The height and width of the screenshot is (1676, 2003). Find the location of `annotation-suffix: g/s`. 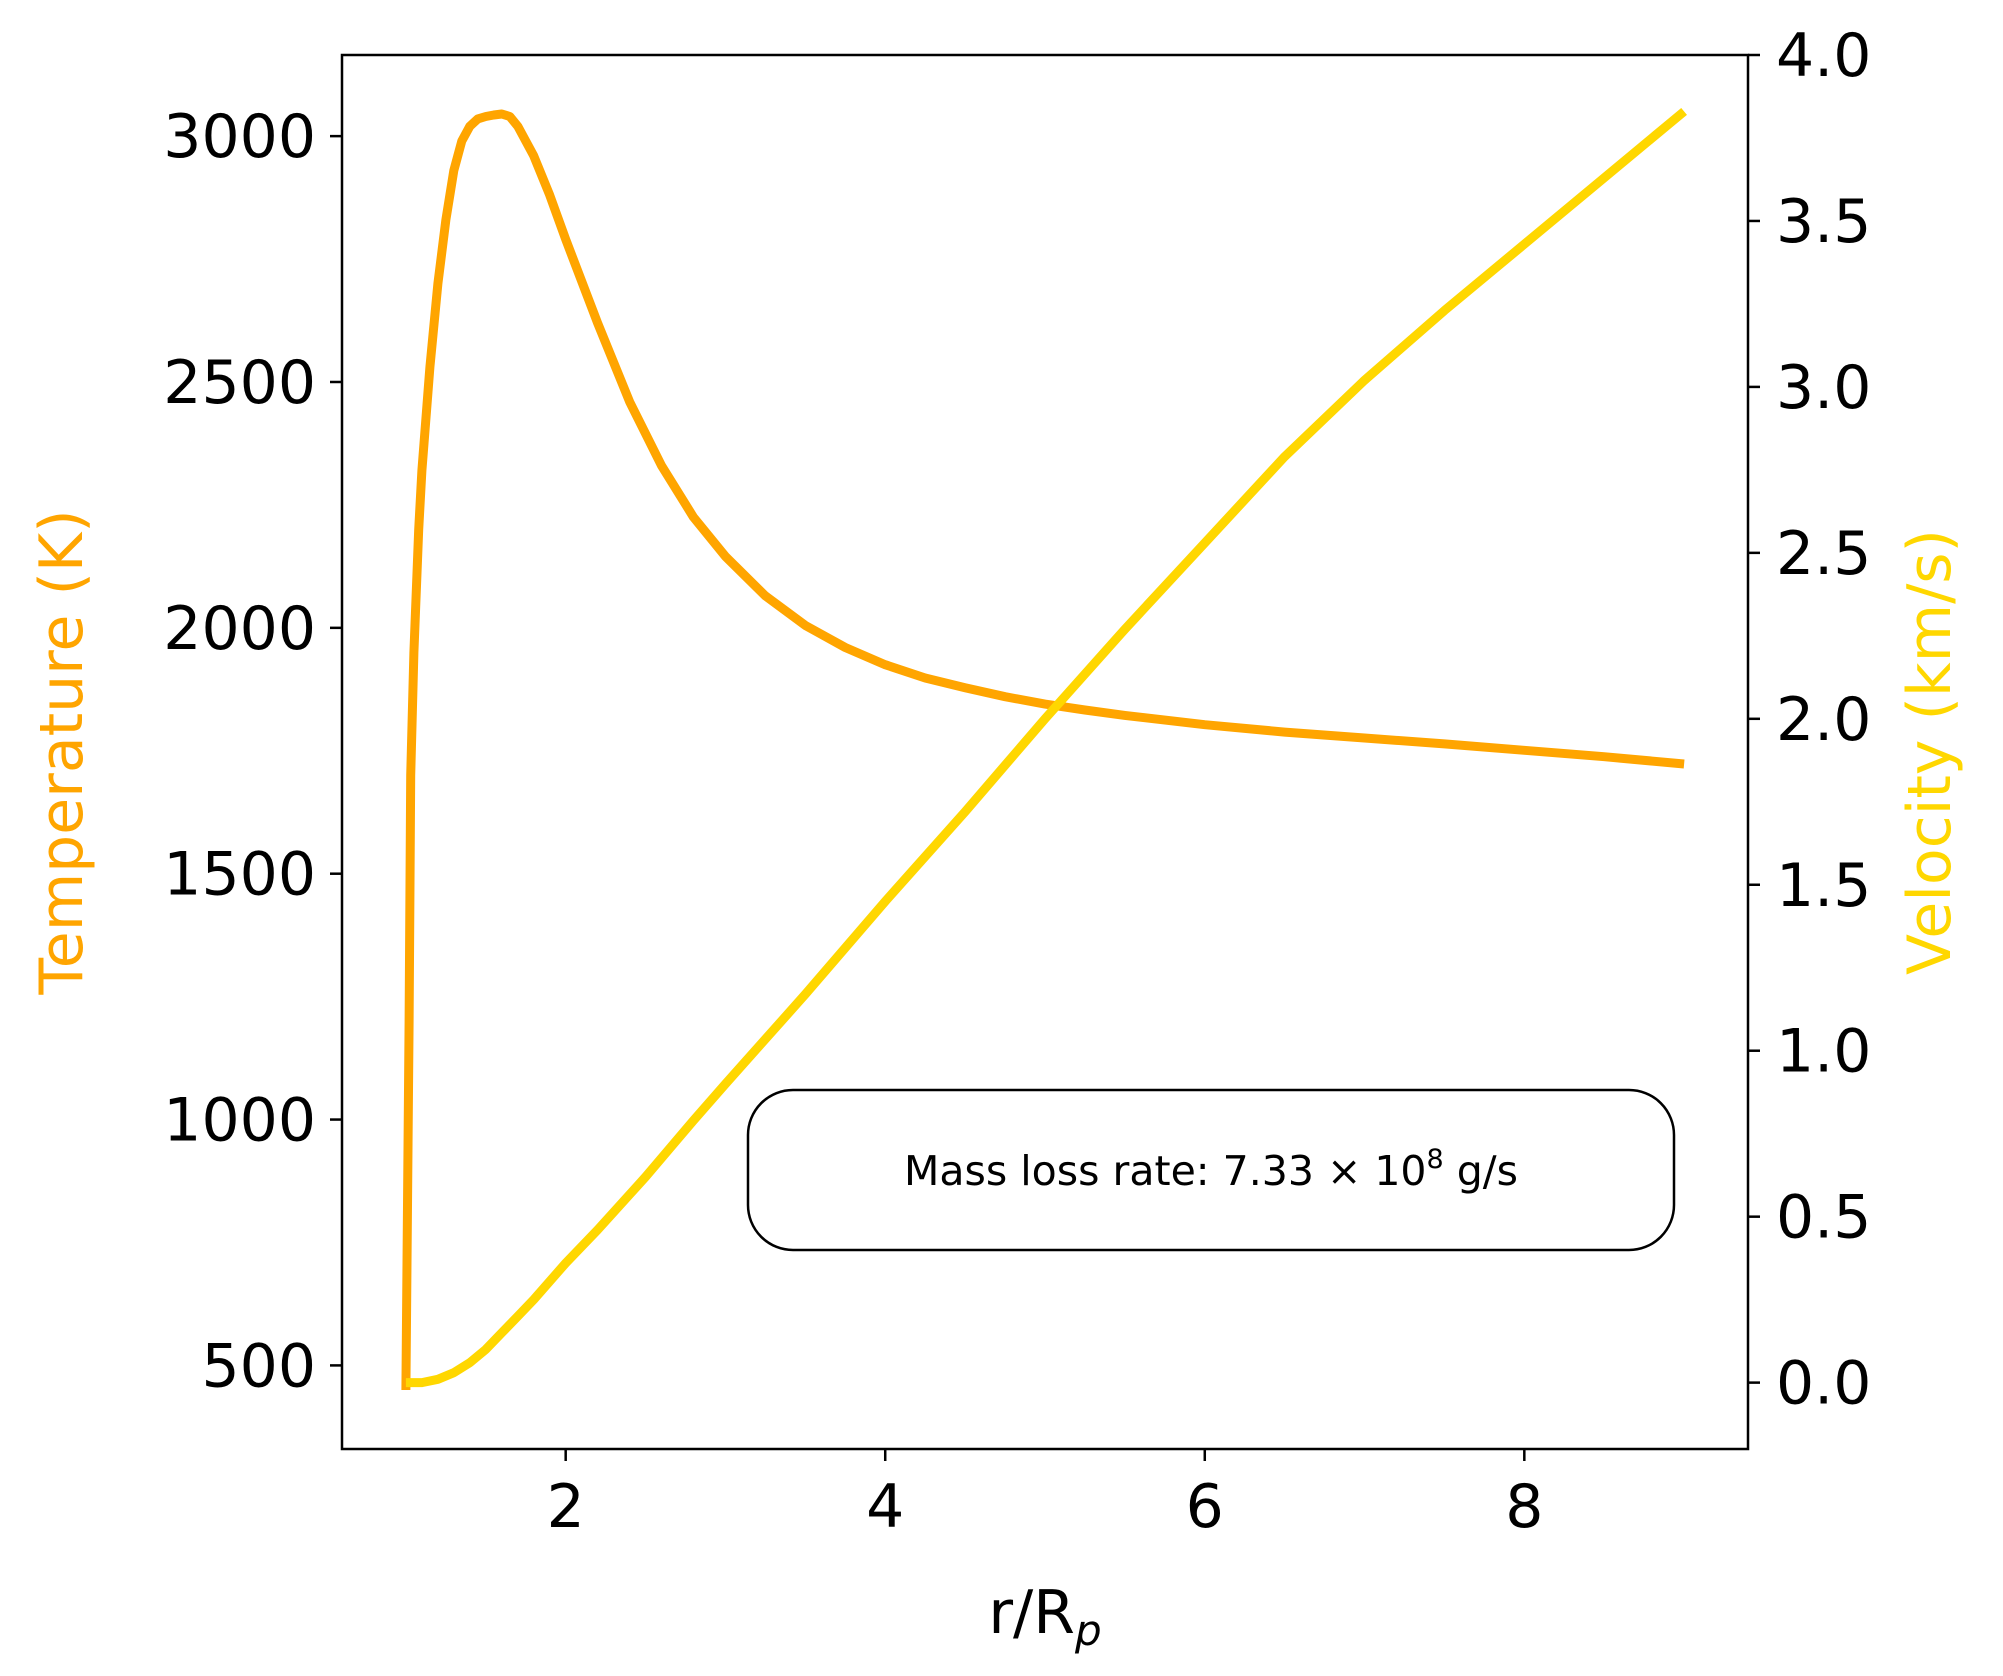

annotation-suffix: g/s is located at coordinates (1481, 1171).